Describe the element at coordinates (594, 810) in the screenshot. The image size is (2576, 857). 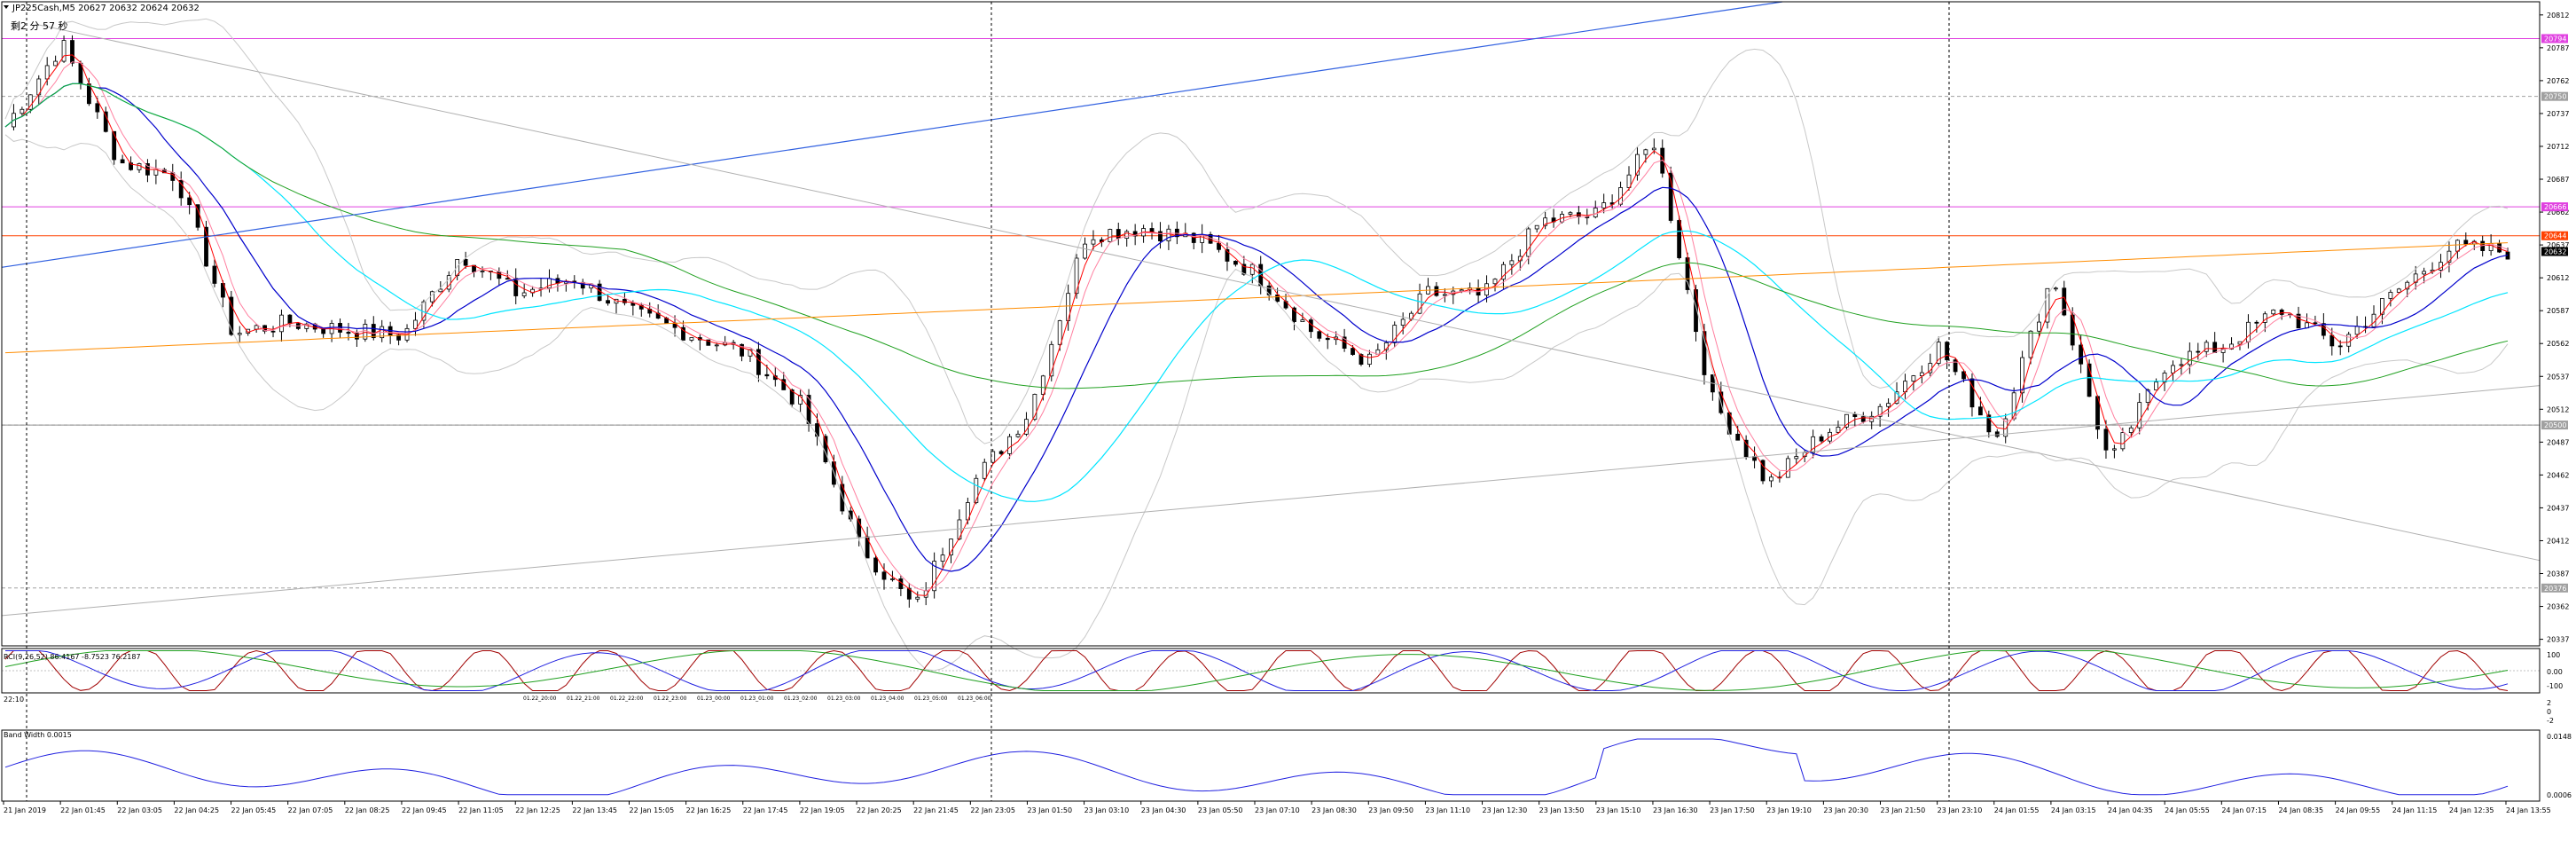
I see `time-axis-label: 22 Jan 13:45` at that location.